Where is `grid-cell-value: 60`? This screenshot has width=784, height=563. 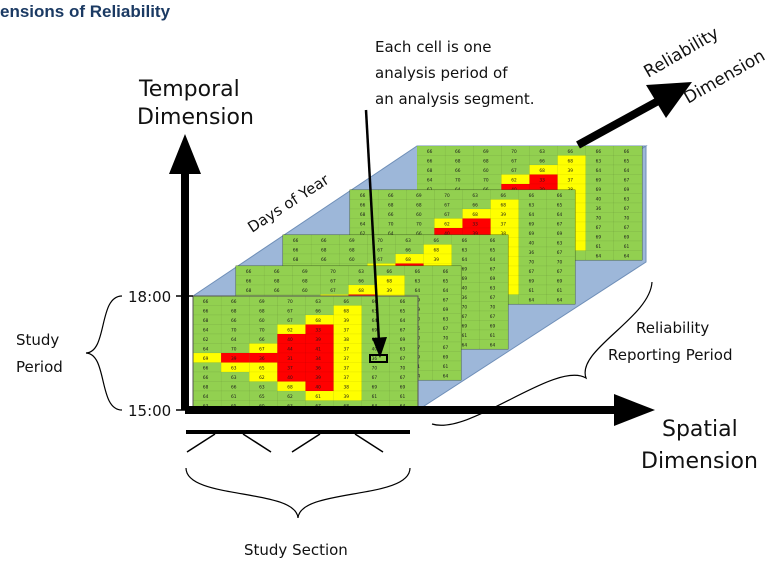
grid-cell-value: 60 is located at coordinates (352, 260).